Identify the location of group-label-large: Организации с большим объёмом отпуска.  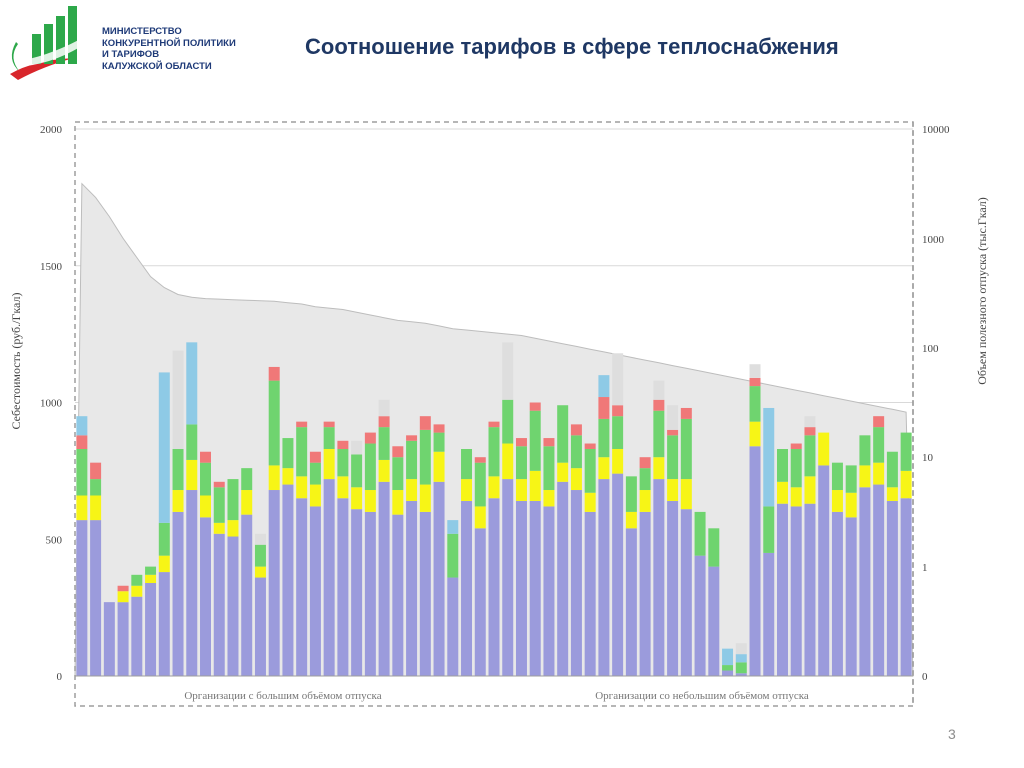
(282, 696).